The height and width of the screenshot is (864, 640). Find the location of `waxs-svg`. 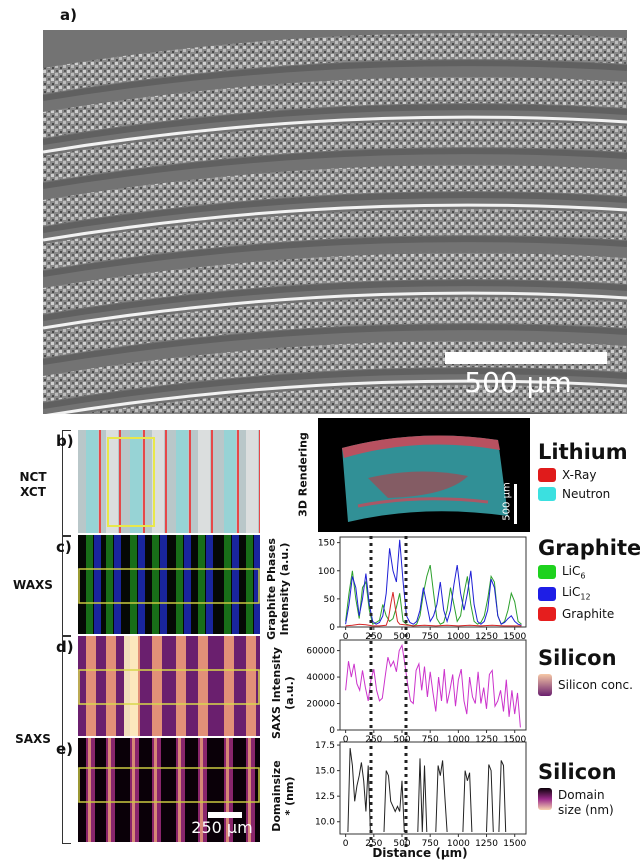

waxs-svg is located at coordinates (169, 584).